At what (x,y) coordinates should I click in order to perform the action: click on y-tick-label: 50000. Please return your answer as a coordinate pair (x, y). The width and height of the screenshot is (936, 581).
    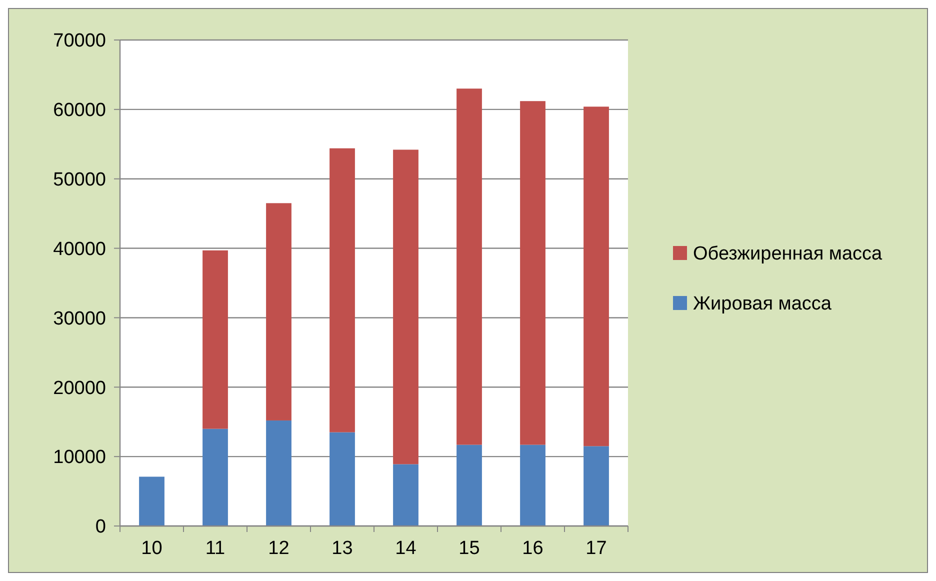
    Looking at the image, I should click on (79, 180).